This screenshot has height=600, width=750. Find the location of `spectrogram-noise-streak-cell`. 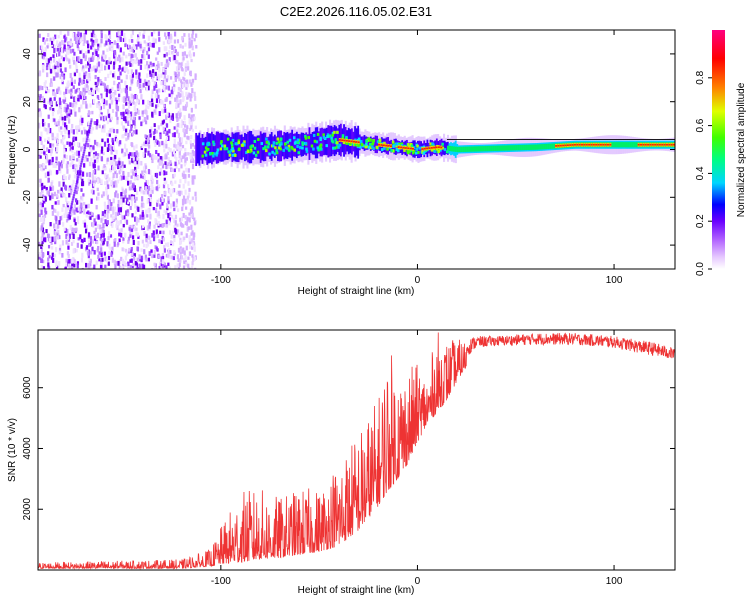

spectrogram-noise-streak-cell is located at coordinates (71, 207).